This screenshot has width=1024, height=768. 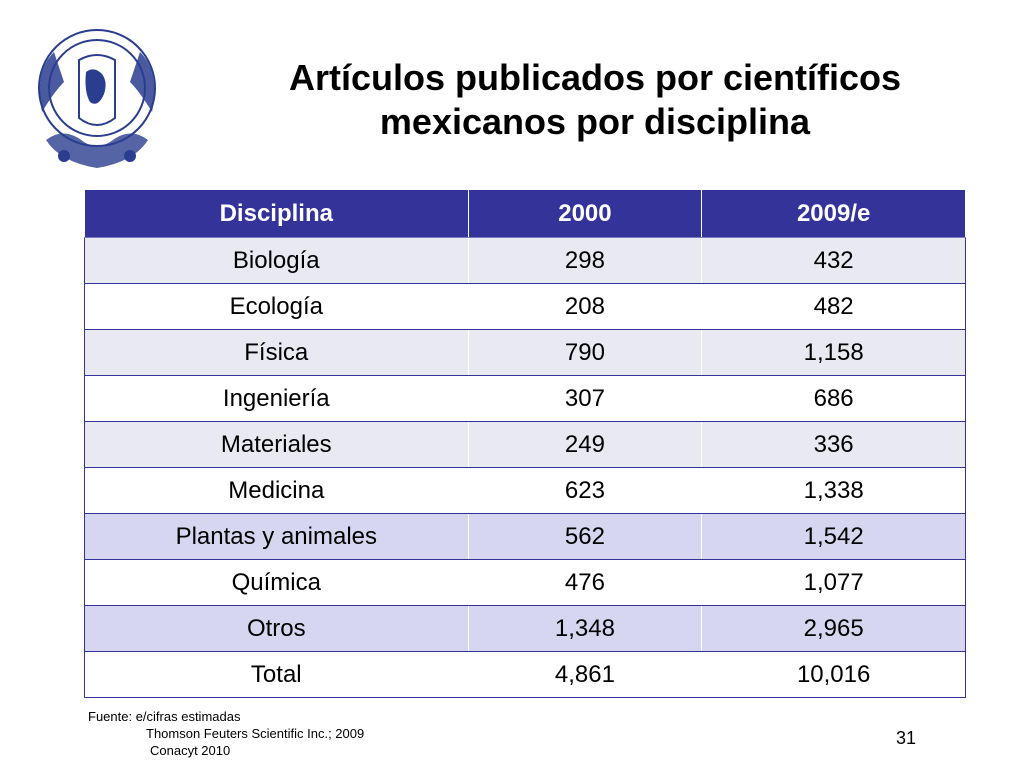 What do you see at coordinates (833, 490) in the screenshot?
I see `table-cell: 1,338` at bounding box center [833, 490].